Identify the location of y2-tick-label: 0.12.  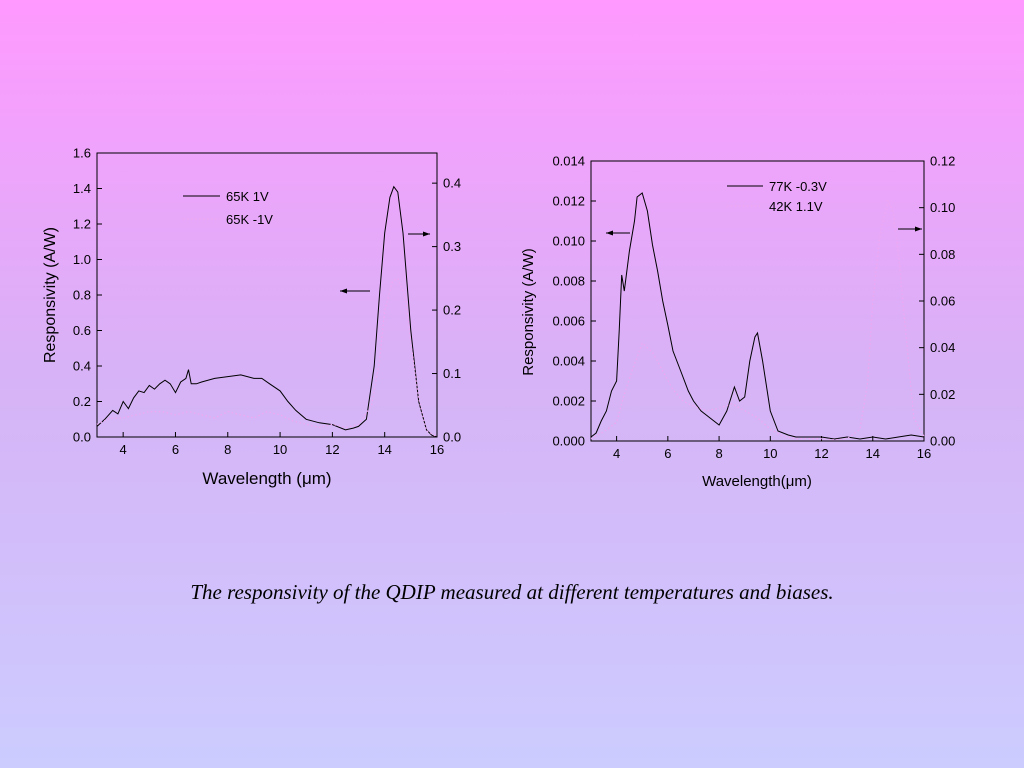
(942, 161).